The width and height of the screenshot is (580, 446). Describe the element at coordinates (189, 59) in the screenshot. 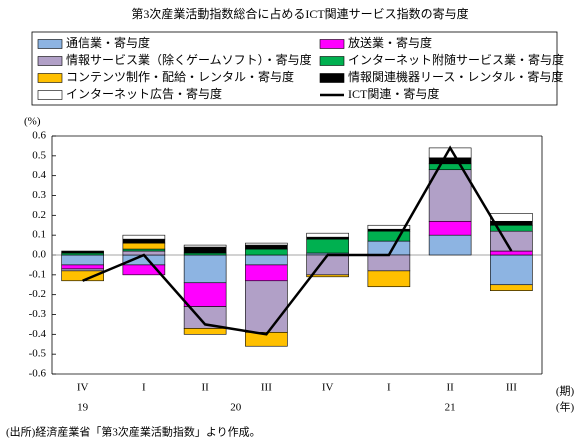

I see `legend-label: 情報サービス業（除くゲームソフト）・寄与度` at that location.